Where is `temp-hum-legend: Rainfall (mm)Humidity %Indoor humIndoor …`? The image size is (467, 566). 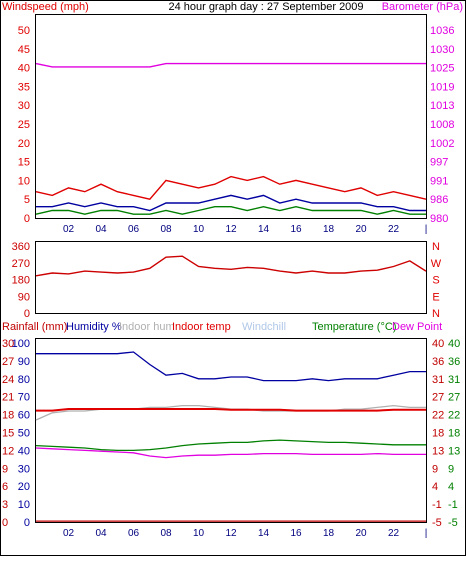 temp-hum-legend: Rainfall (mm)Humidity %Indoor humIndoor … is located at coordinates (222, 327).